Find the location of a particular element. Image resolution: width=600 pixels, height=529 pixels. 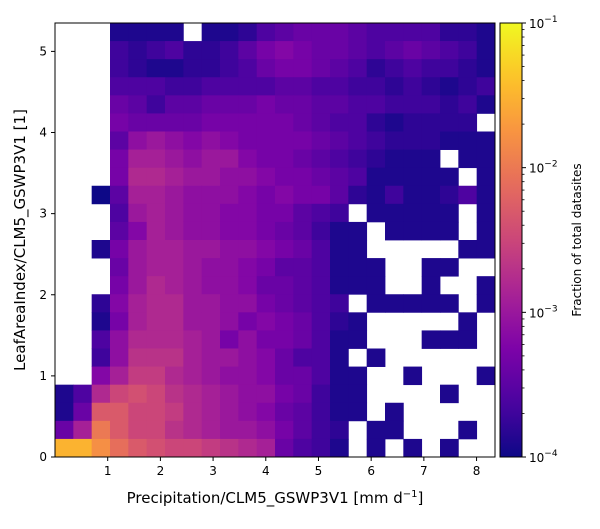

y-tick-label: 5 is located at coordinates (43, 51).